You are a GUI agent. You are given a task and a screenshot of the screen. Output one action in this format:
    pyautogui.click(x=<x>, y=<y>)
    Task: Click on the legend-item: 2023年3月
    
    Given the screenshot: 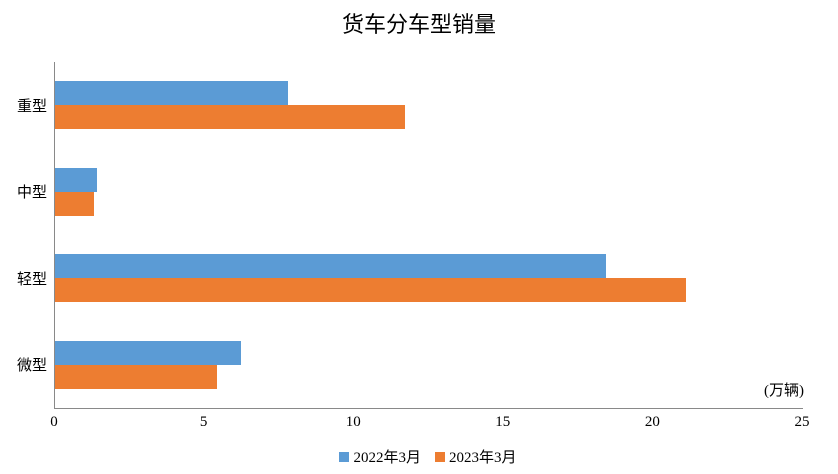 What is the action you would take?
    pyautogui.click(x=476, y=456)
    